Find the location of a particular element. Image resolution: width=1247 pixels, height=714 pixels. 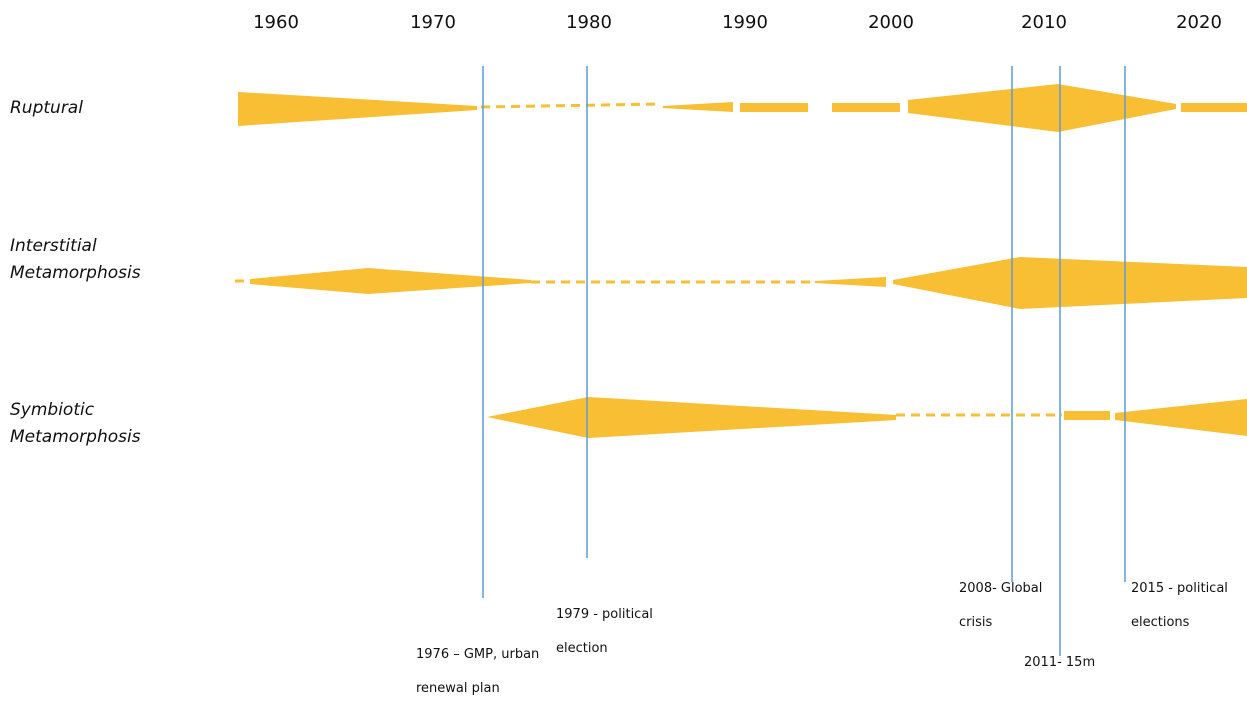

event-label-line: crisis is located at coordinates (976, 622).